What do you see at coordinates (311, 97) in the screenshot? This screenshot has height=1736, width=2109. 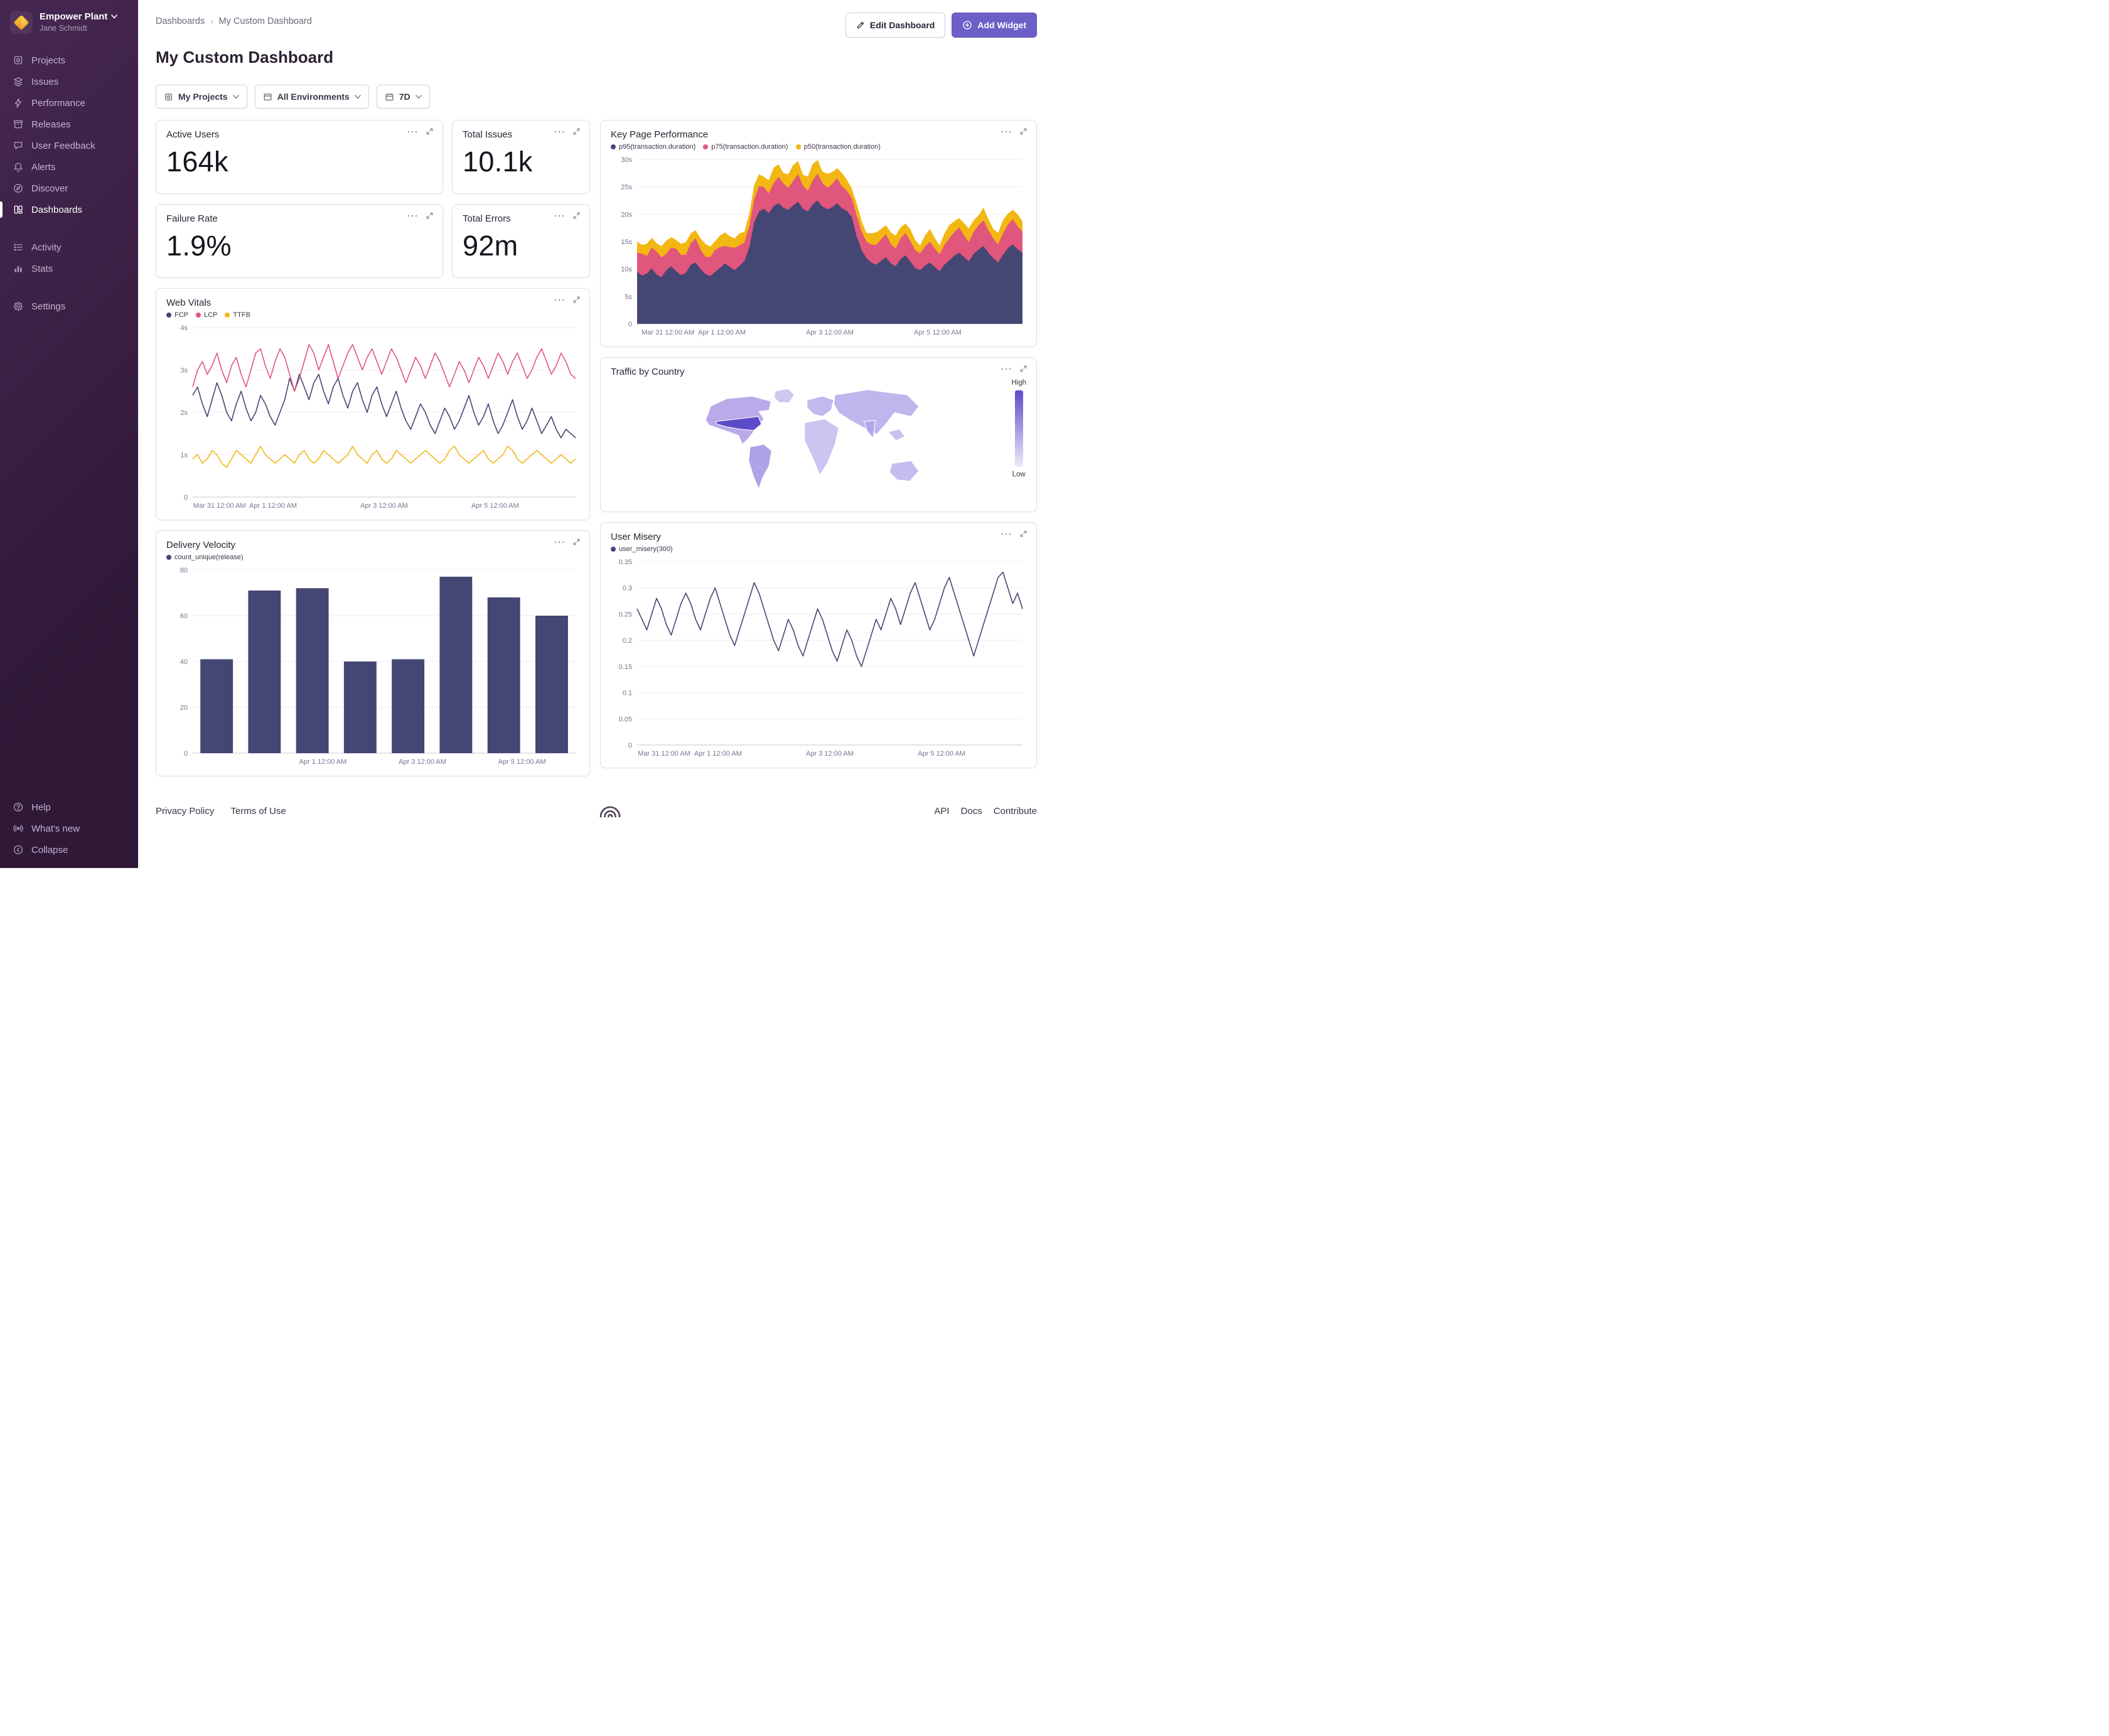 I see `environment-filter: All Environments` at bounding box center [311, 97].